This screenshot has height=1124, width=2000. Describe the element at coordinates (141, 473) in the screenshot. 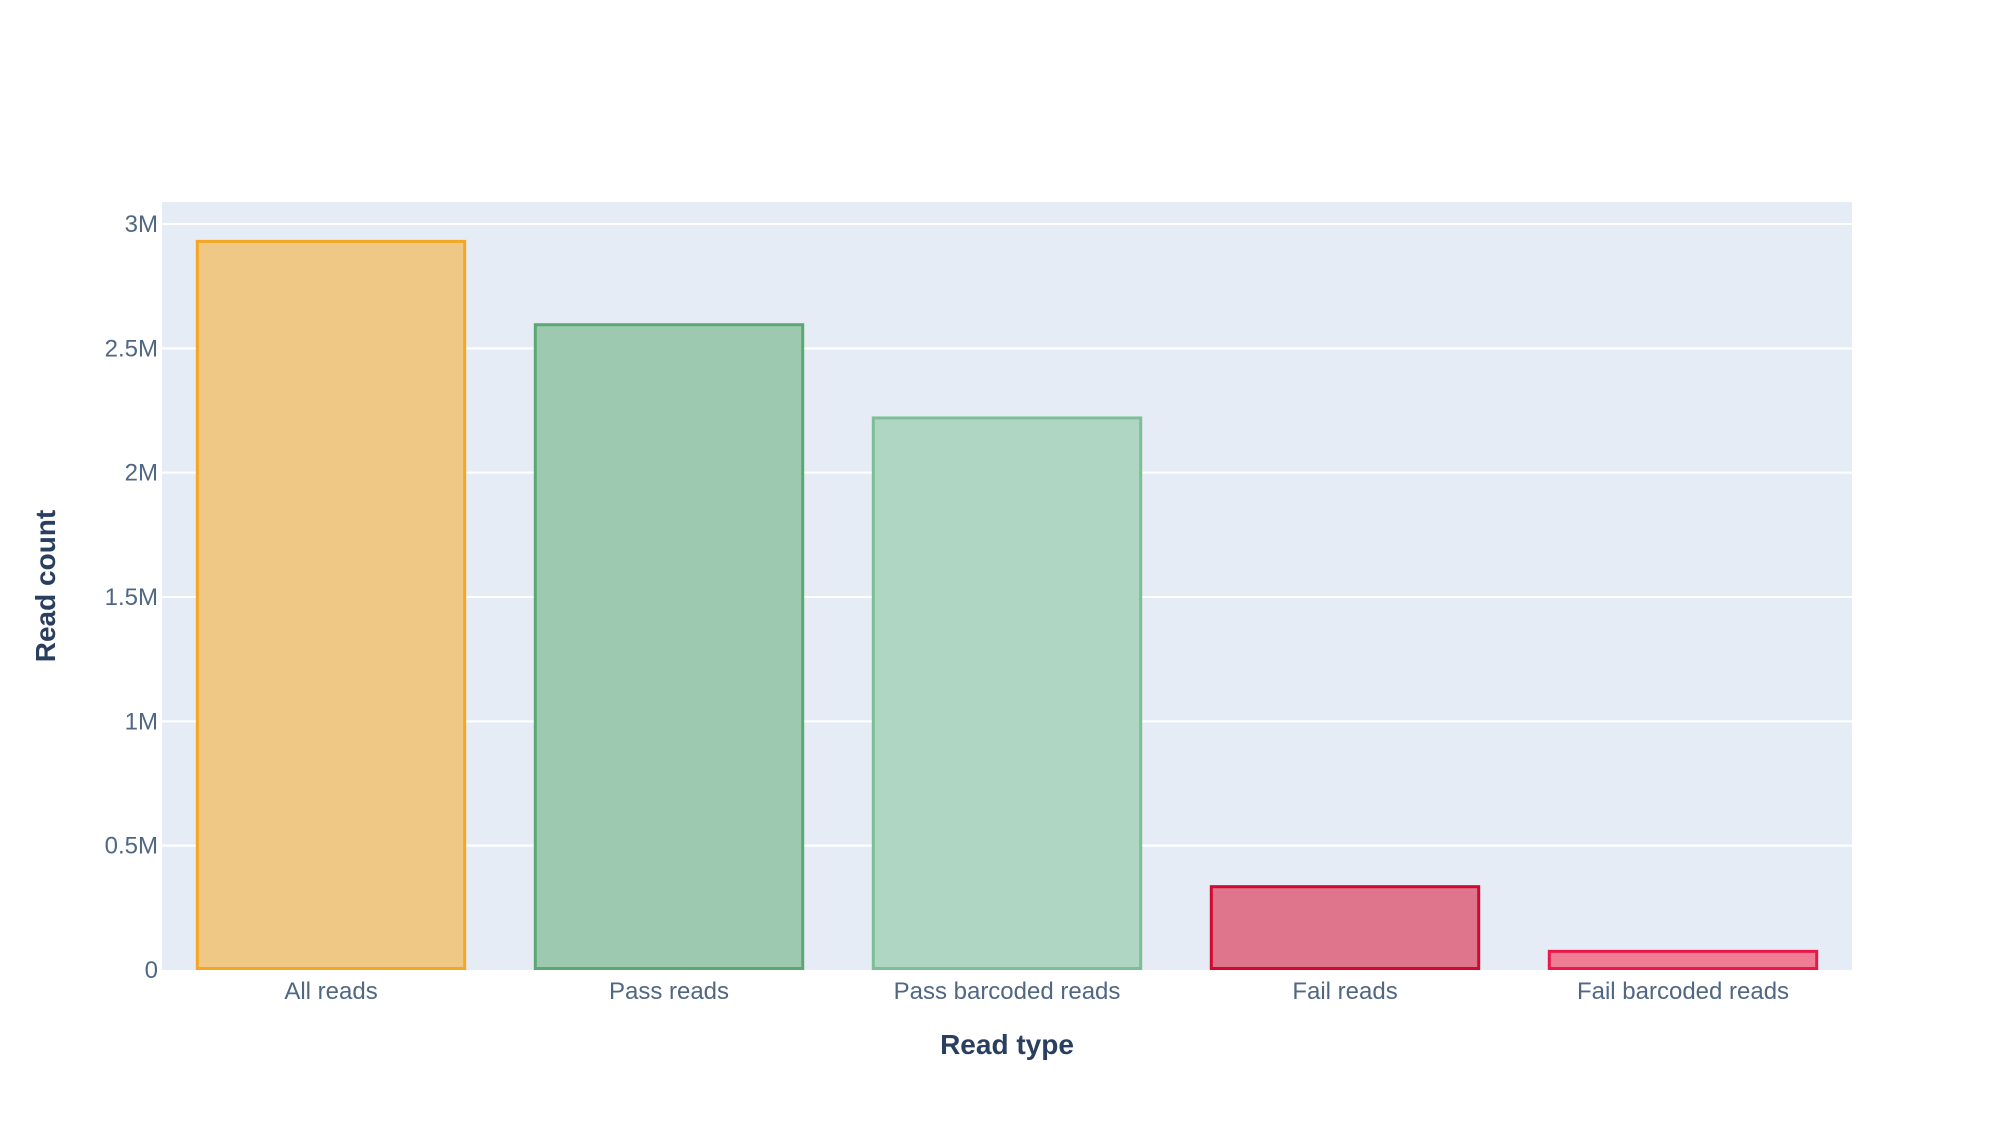

I see `y-tick-label: 2M` at that location.